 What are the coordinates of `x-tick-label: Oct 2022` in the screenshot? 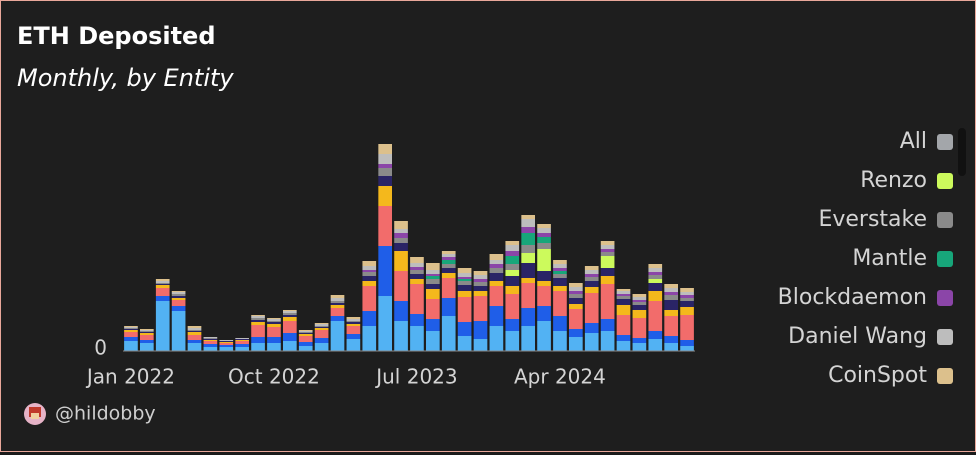 It's located at (274, 377).